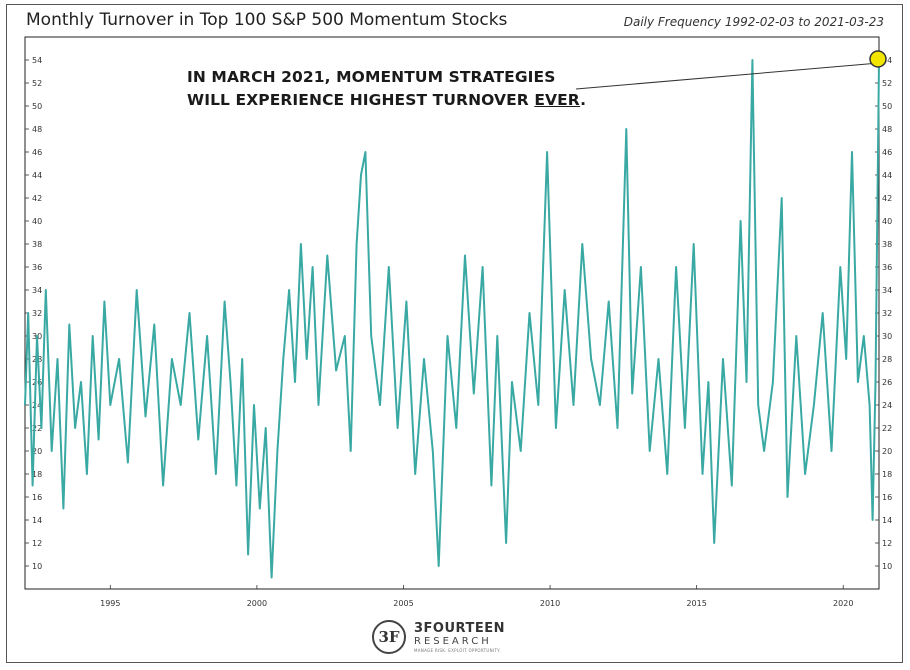 The height and width of the screenshot is (670, 910). What do you see at coordinates (887, 175) in the screenshot?
I see `y-tick-label-right: 44` at bounding box center [887, 175].